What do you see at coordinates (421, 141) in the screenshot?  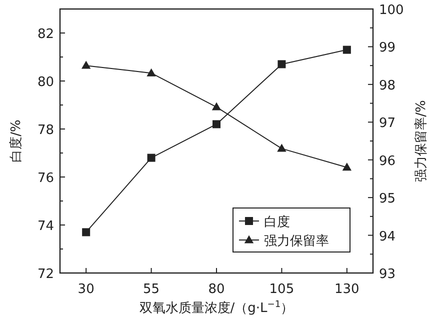 I see `y2-axis-title: 强力保留率/%` at bounding box center [421, 141].